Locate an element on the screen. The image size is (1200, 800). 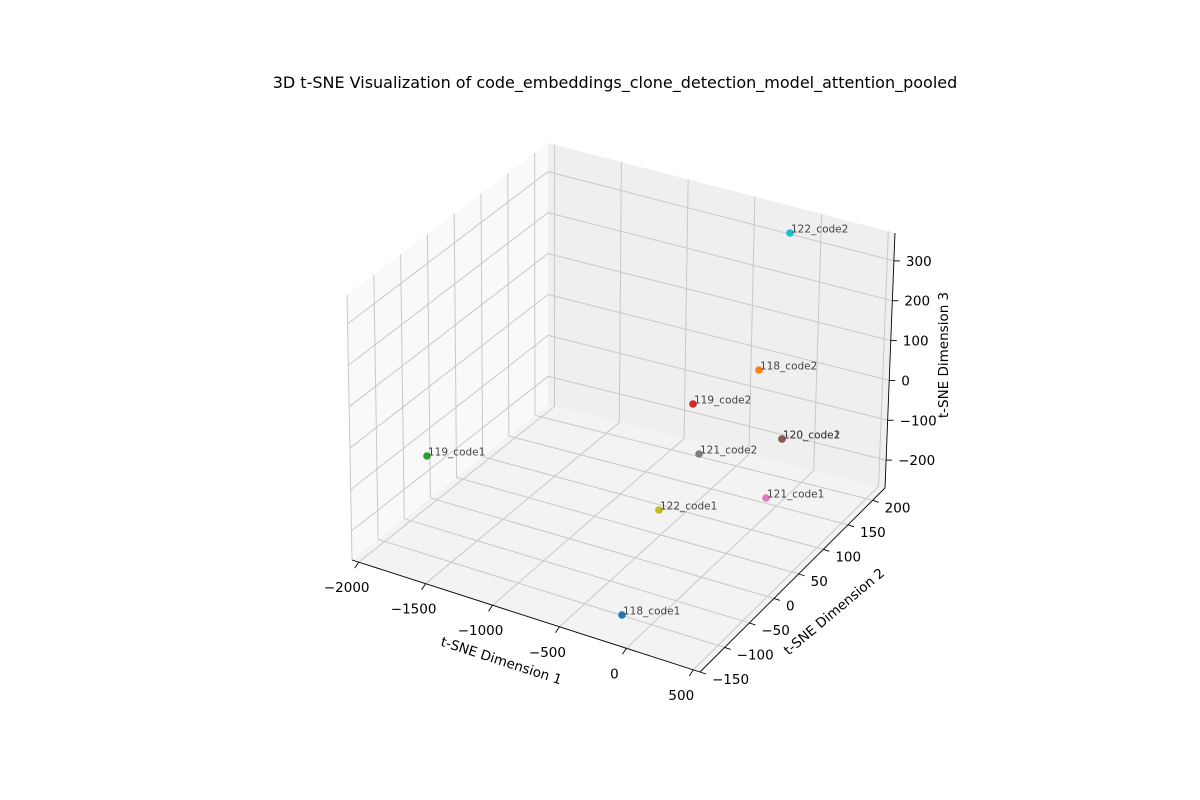
z-tick-label: −100 is located at coordinates (918, 421).